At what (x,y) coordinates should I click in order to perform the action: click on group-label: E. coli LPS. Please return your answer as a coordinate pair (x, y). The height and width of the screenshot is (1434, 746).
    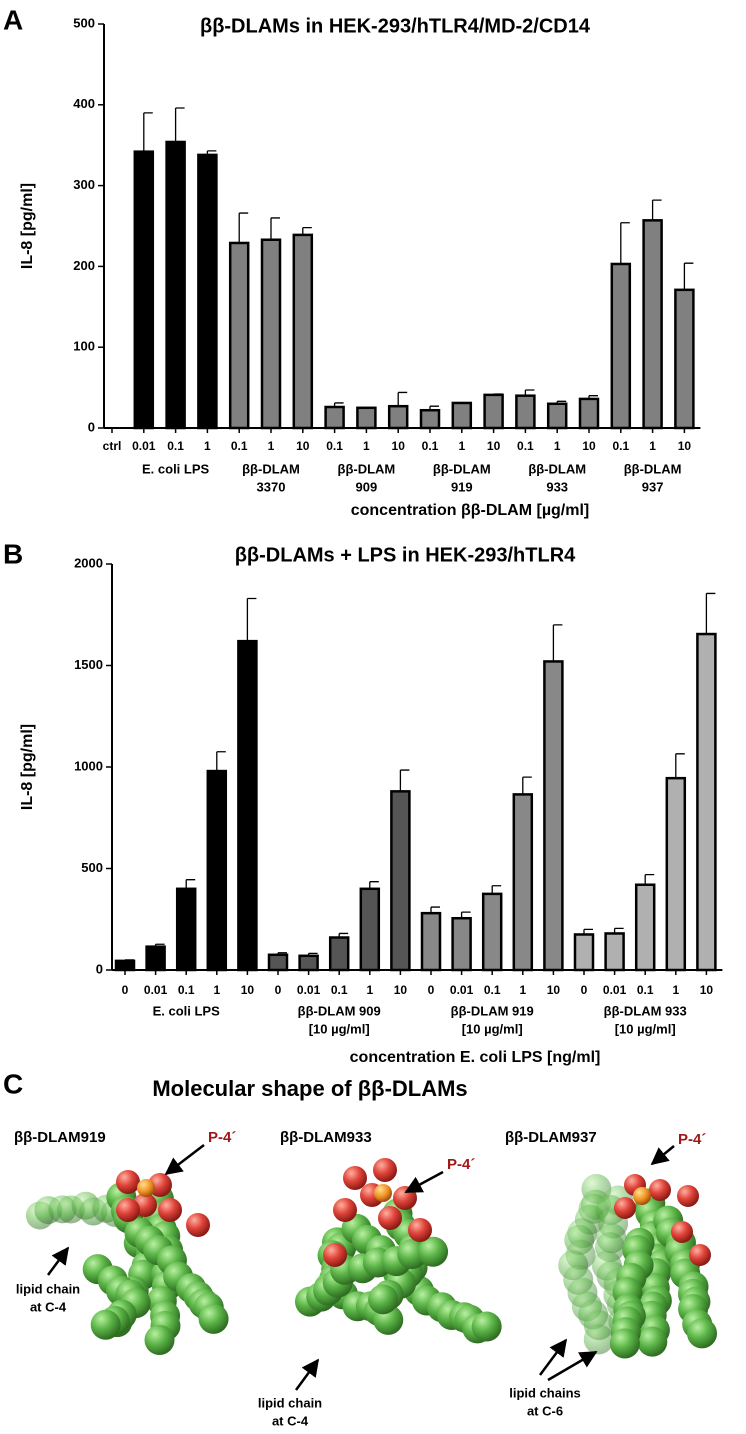
    Looking at the image, I should click on (187, 1010).